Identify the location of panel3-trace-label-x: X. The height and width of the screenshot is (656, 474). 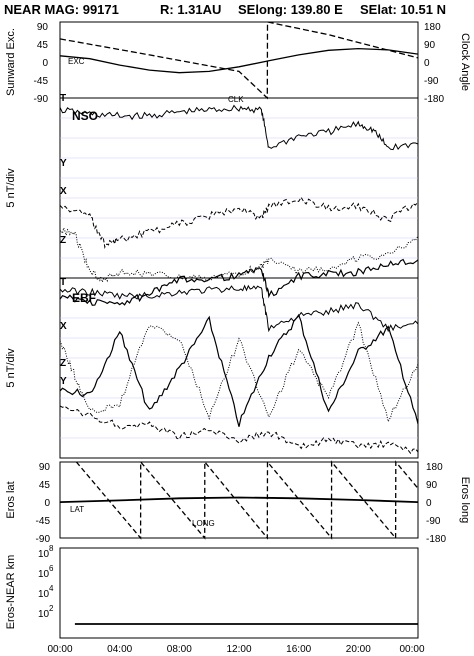
(63, 326).